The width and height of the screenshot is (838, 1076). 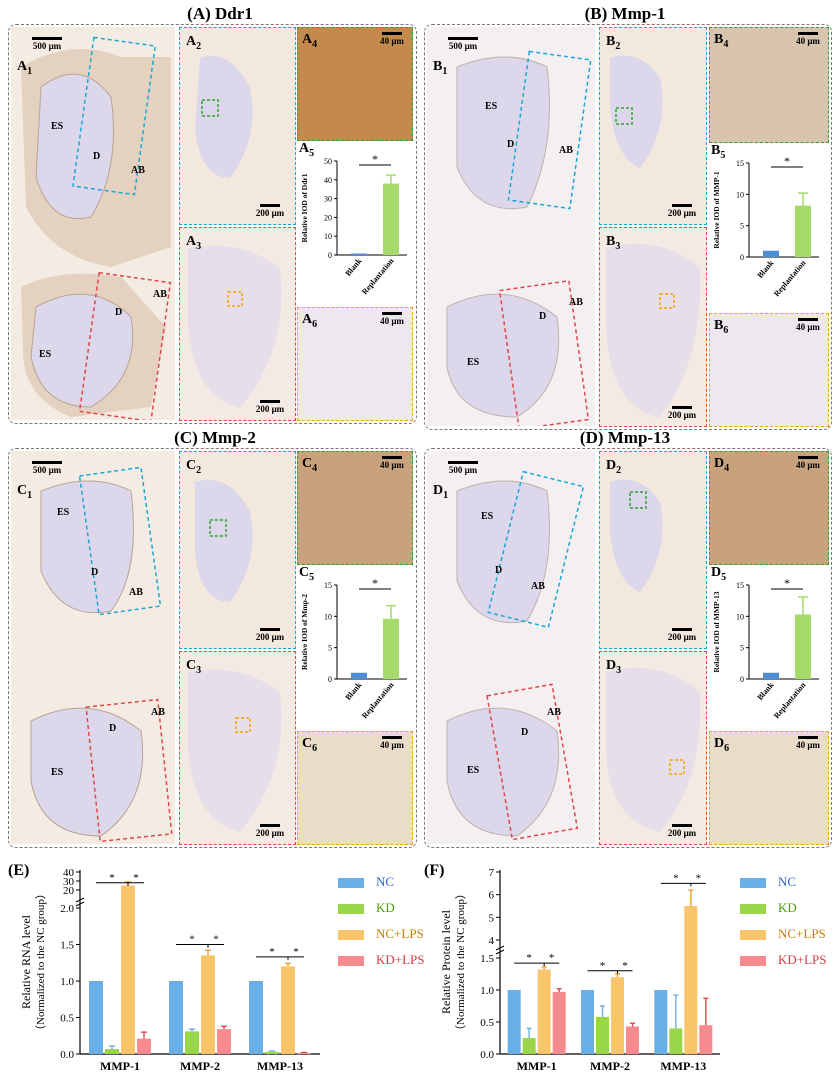 What do you see at coordinates (392, 319) in the screenshot?
I see `panel-a6-scalebar: 40 μm` at bounding box center [392, 319].